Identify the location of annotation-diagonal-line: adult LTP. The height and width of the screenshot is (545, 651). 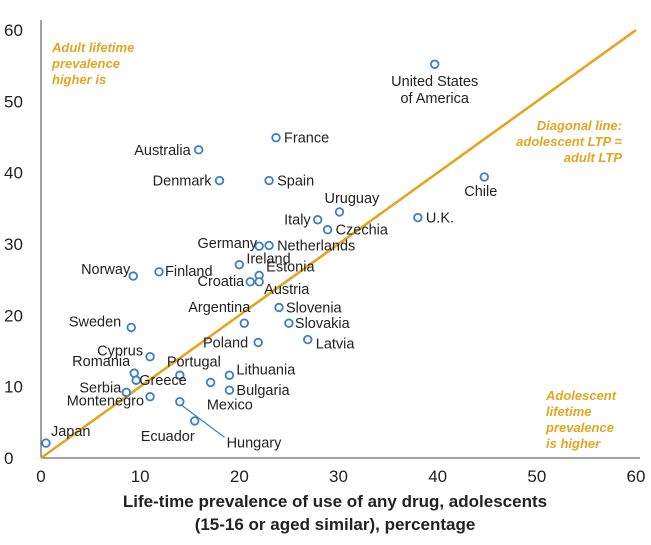
(593, 157).